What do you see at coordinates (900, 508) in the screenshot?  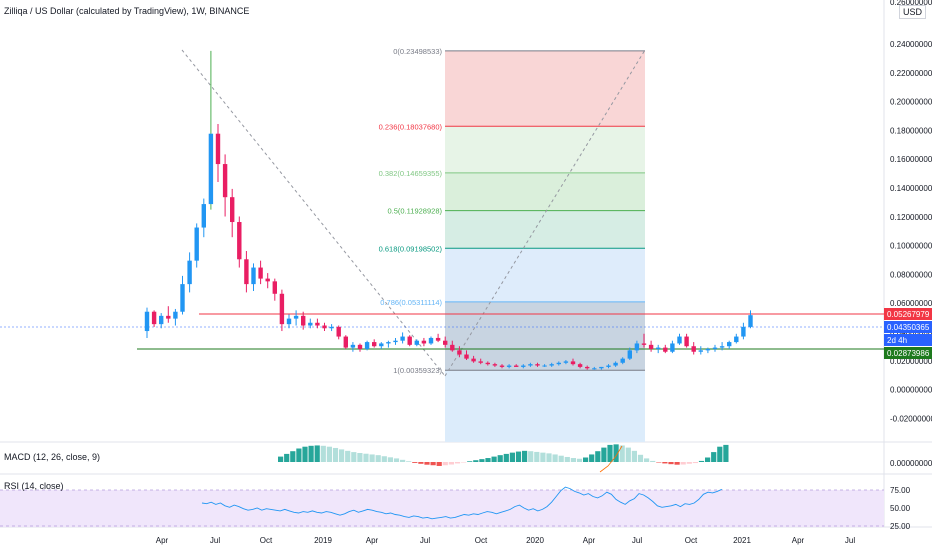 I see `rsi-tick-label: 50.00` at bounding box center [900, 508].